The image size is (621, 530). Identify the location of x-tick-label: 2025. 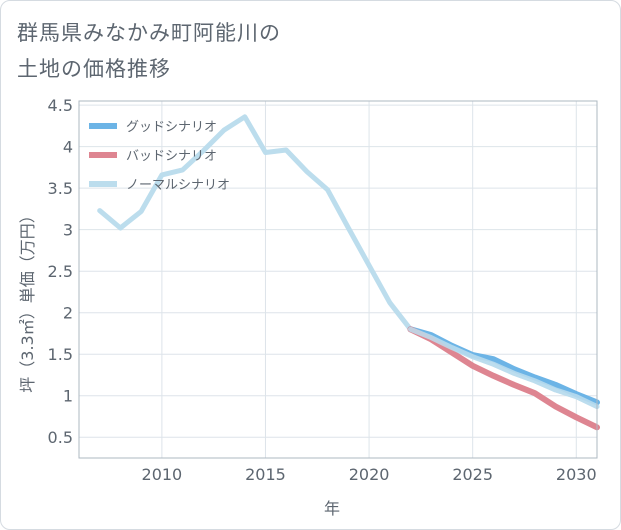
(472, 474).